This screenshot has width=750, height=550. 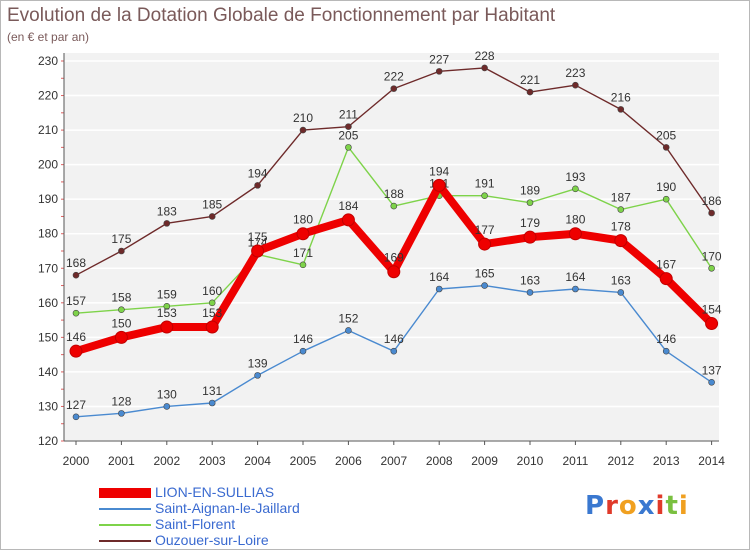 What do you see at coordinates (48, 130) in the screenshot?
I see `y-tick-label-210: 210` at bounding box center [48, 130].